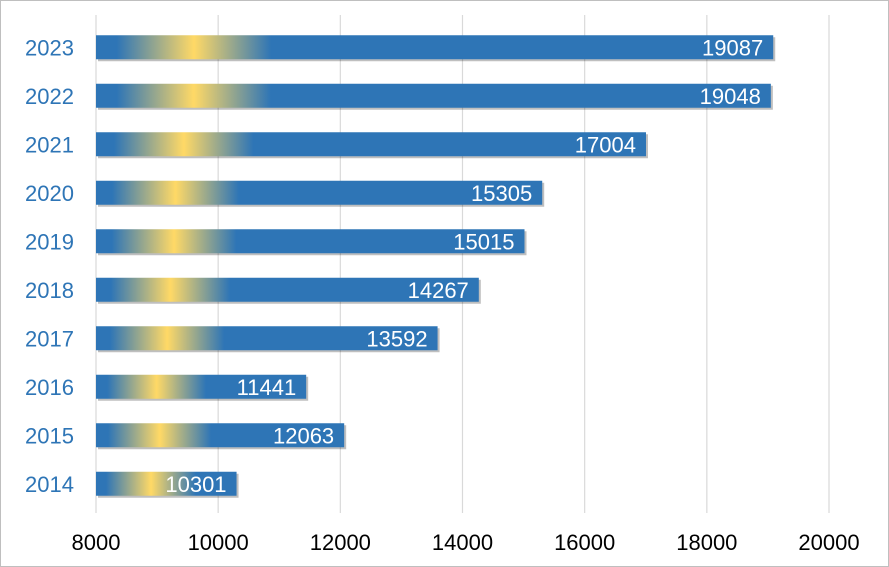  Describe the element at coordinates (49, 484) in the screenshot. I see `category-label: 2014` at that location.